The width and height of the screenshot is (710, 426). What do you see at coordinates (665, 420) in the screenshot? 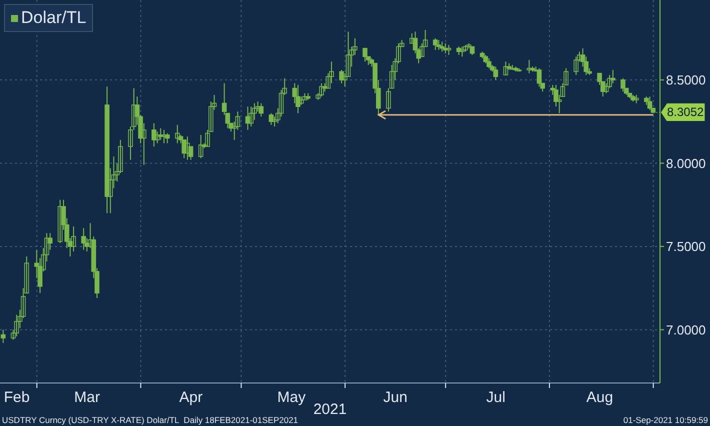
I see `text: 01-Sep-2021 10:59:59` at bounding box center [665, 420].